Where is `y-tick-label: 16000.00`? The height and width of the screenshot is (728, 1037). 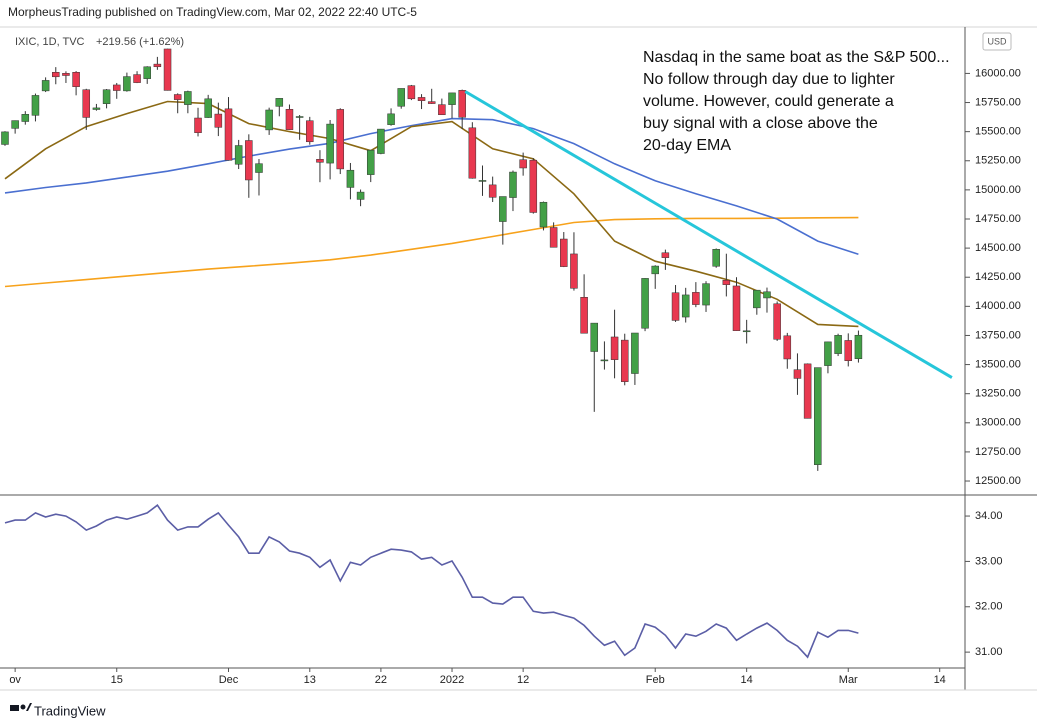 y-tick-label: 16000.00 is located at coordinates (998, 73).